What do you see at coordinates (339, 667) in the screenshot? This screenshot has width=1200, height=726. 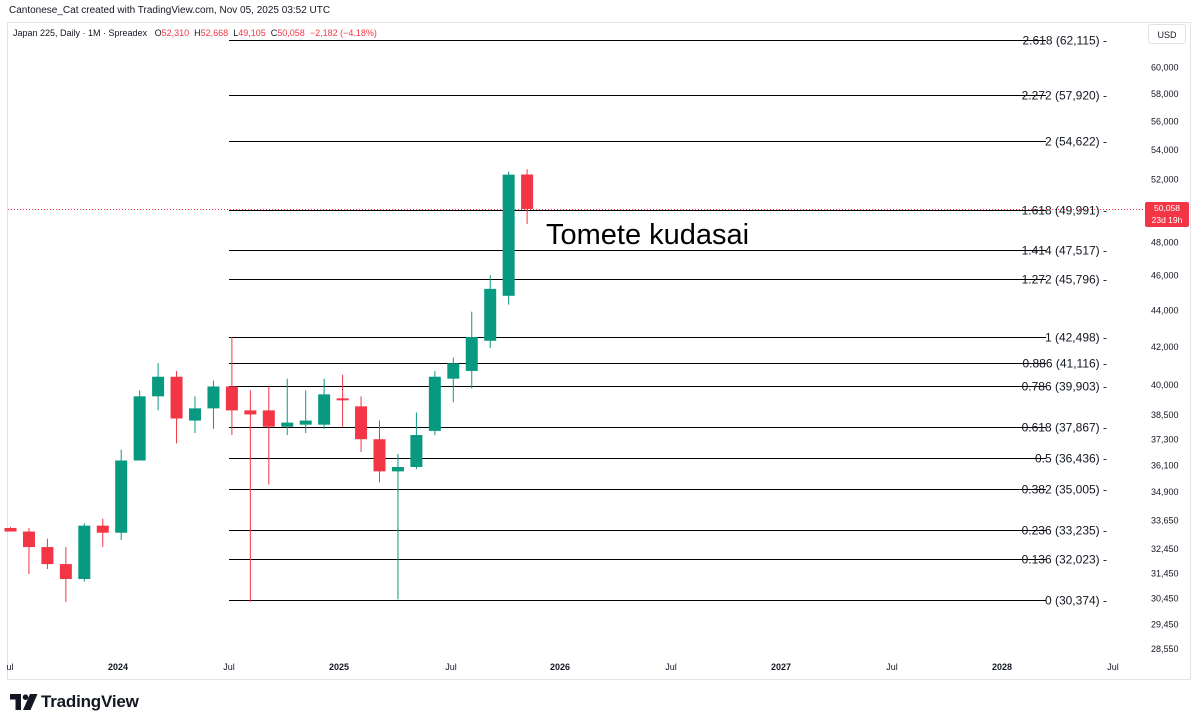 I see `x-axis-tick-label: 2025` at bounding box center [339, 667].